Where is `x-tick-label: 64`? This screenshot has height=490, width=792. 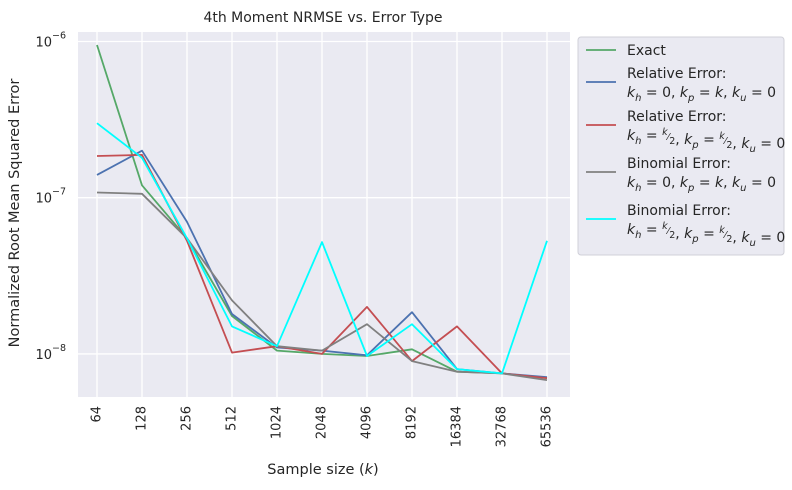 x-tick-label: 64 is located at coordinates (97, 414).